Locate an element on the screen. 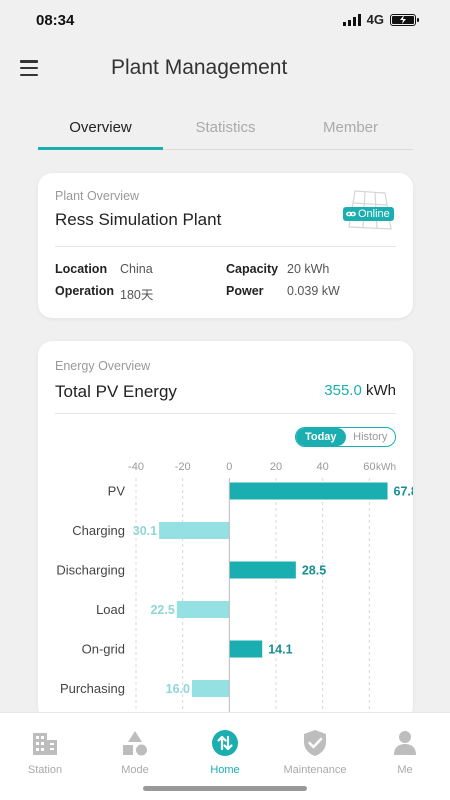 The width and height of the screenshot is (450, 800). category-label: Load is located at coordinates (110, 609).